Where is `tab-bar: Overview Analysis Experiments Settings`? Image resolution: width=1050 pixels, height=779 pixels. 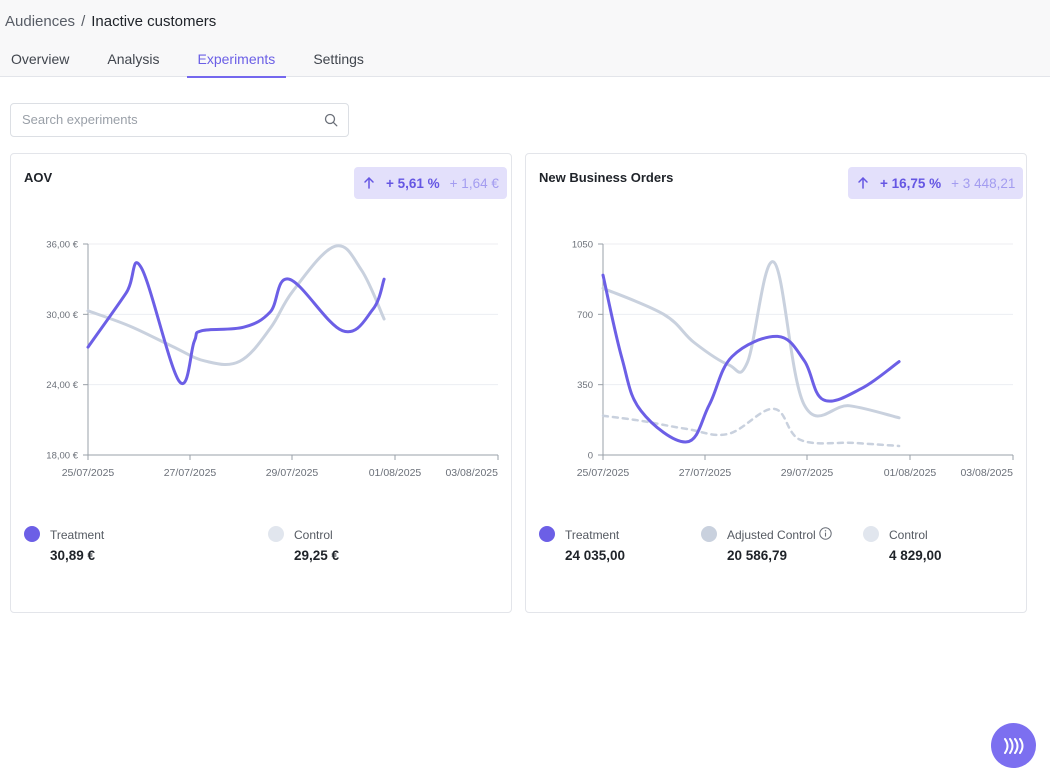
tab-bar: Overview Analysis Experiments Settings is located at coordinates (195, 62).